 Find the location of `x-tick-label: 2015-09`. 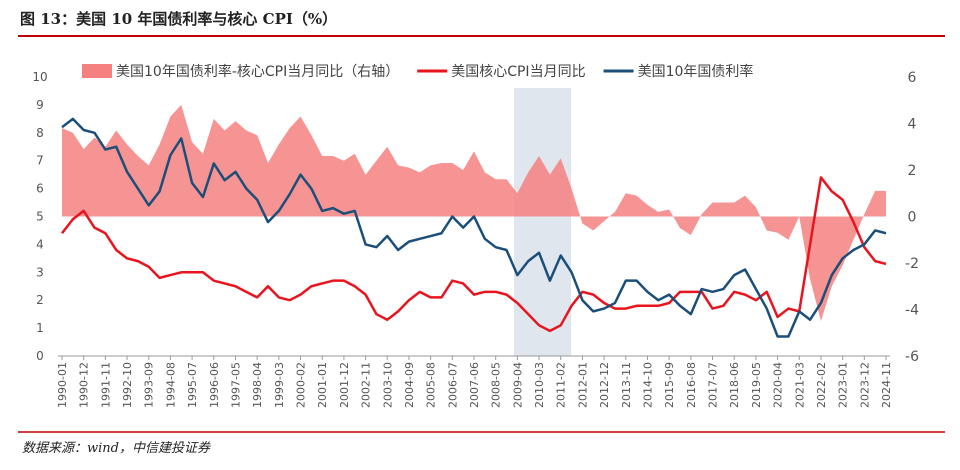

x-tick-label: 2015-09 is located at coordinates (669, 385).